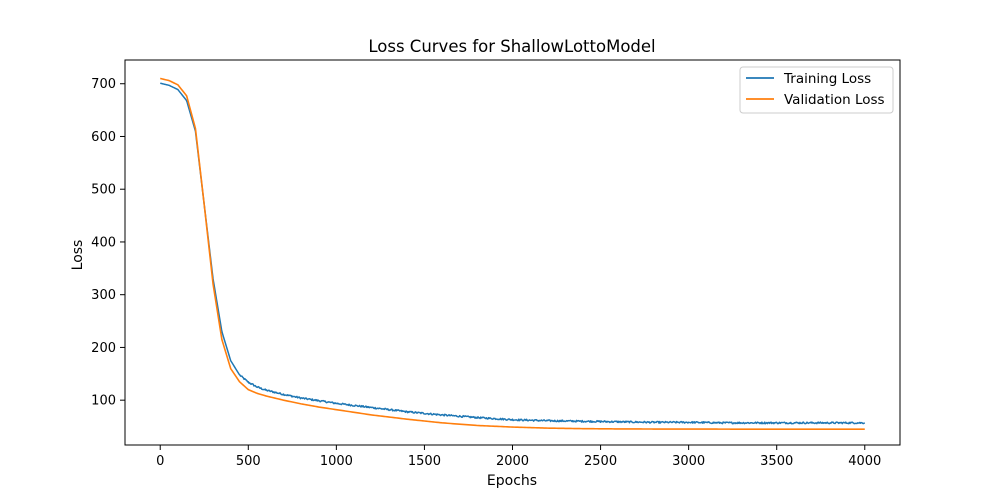 The width and height of the screenshot is (1000, 500). I want to click on x-tick-label: 2500, so click(600, 461).